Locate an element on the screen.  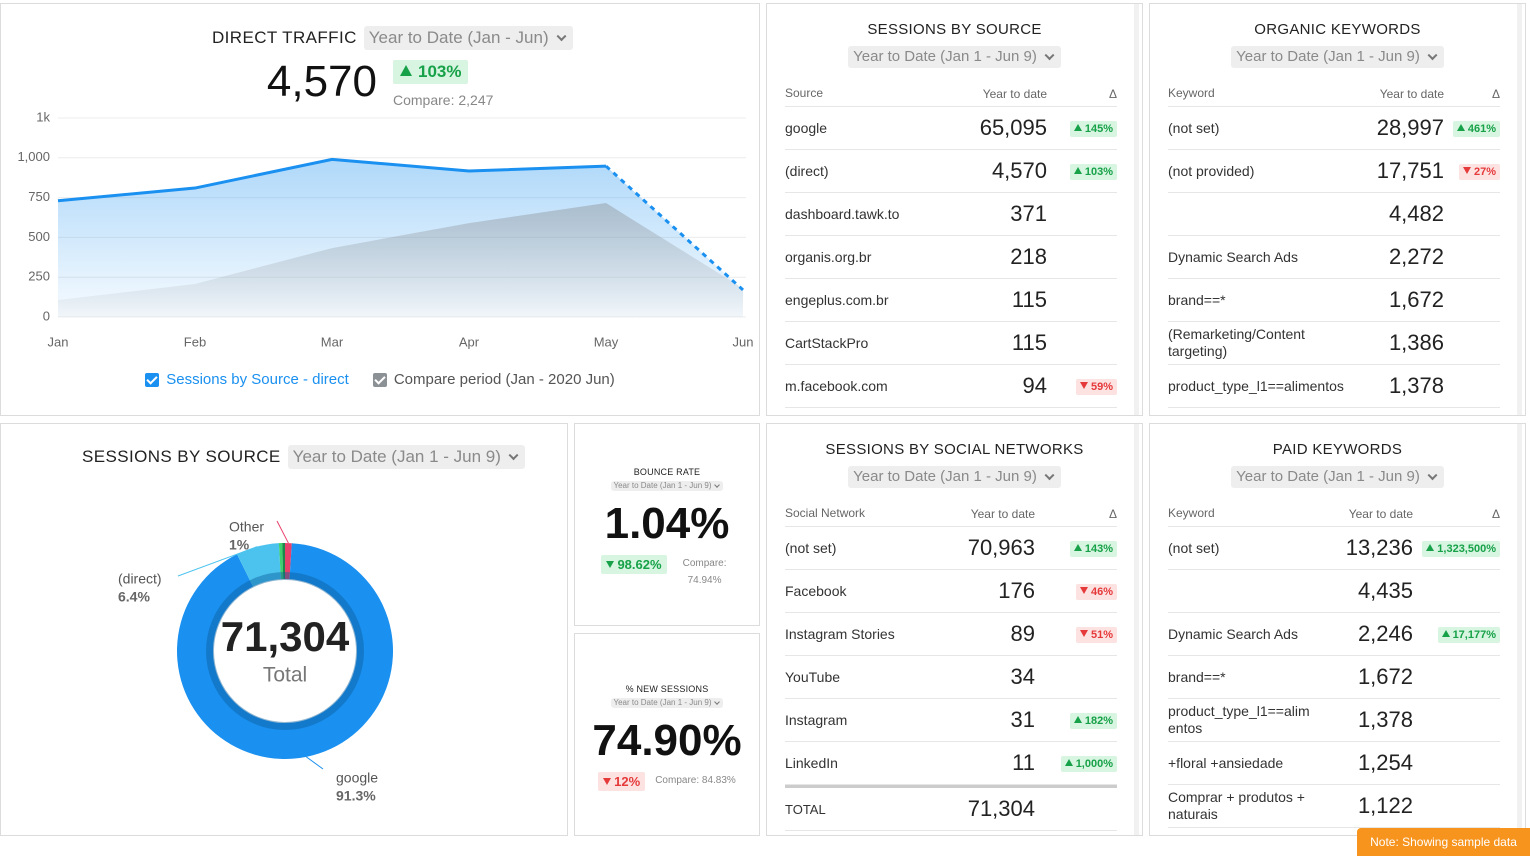
y-tick-label: 1,000 is located at coordinates (33, 156).